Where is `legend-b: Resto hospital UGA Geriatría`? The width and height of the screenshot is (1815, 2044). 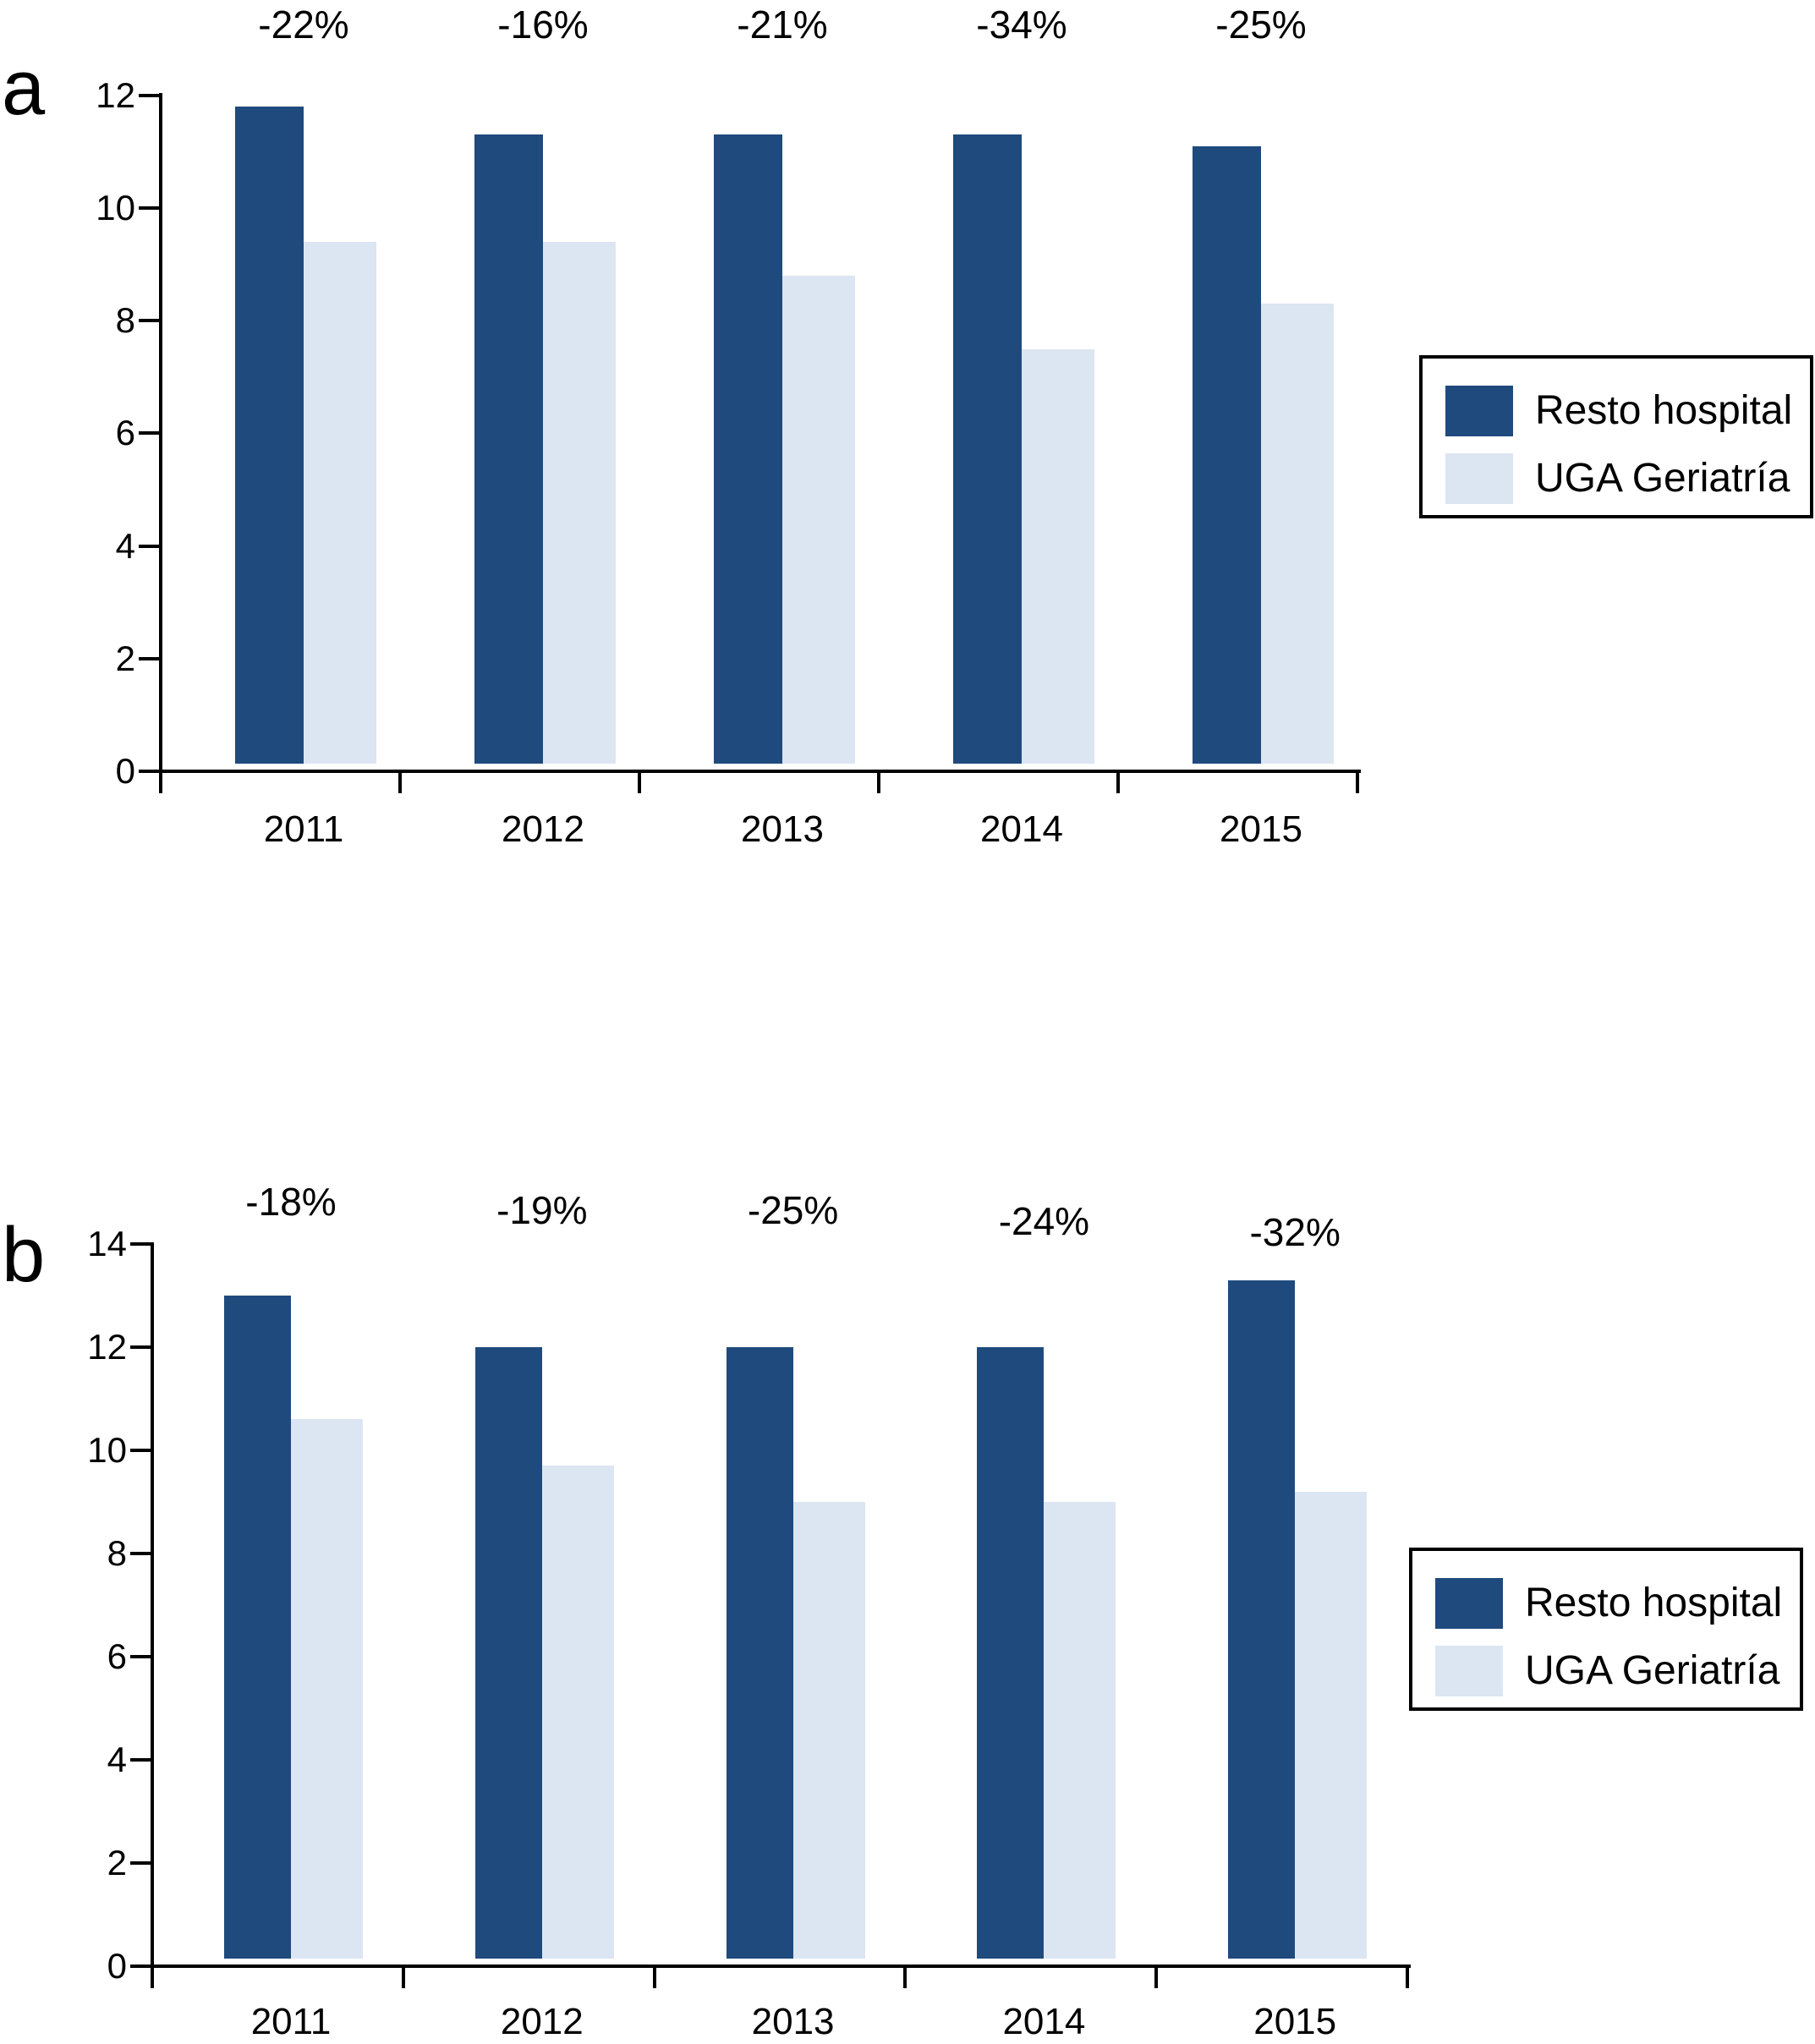 legend-b: Resto hospital UGA Geriatría is located at coordinates (1606, 1629).